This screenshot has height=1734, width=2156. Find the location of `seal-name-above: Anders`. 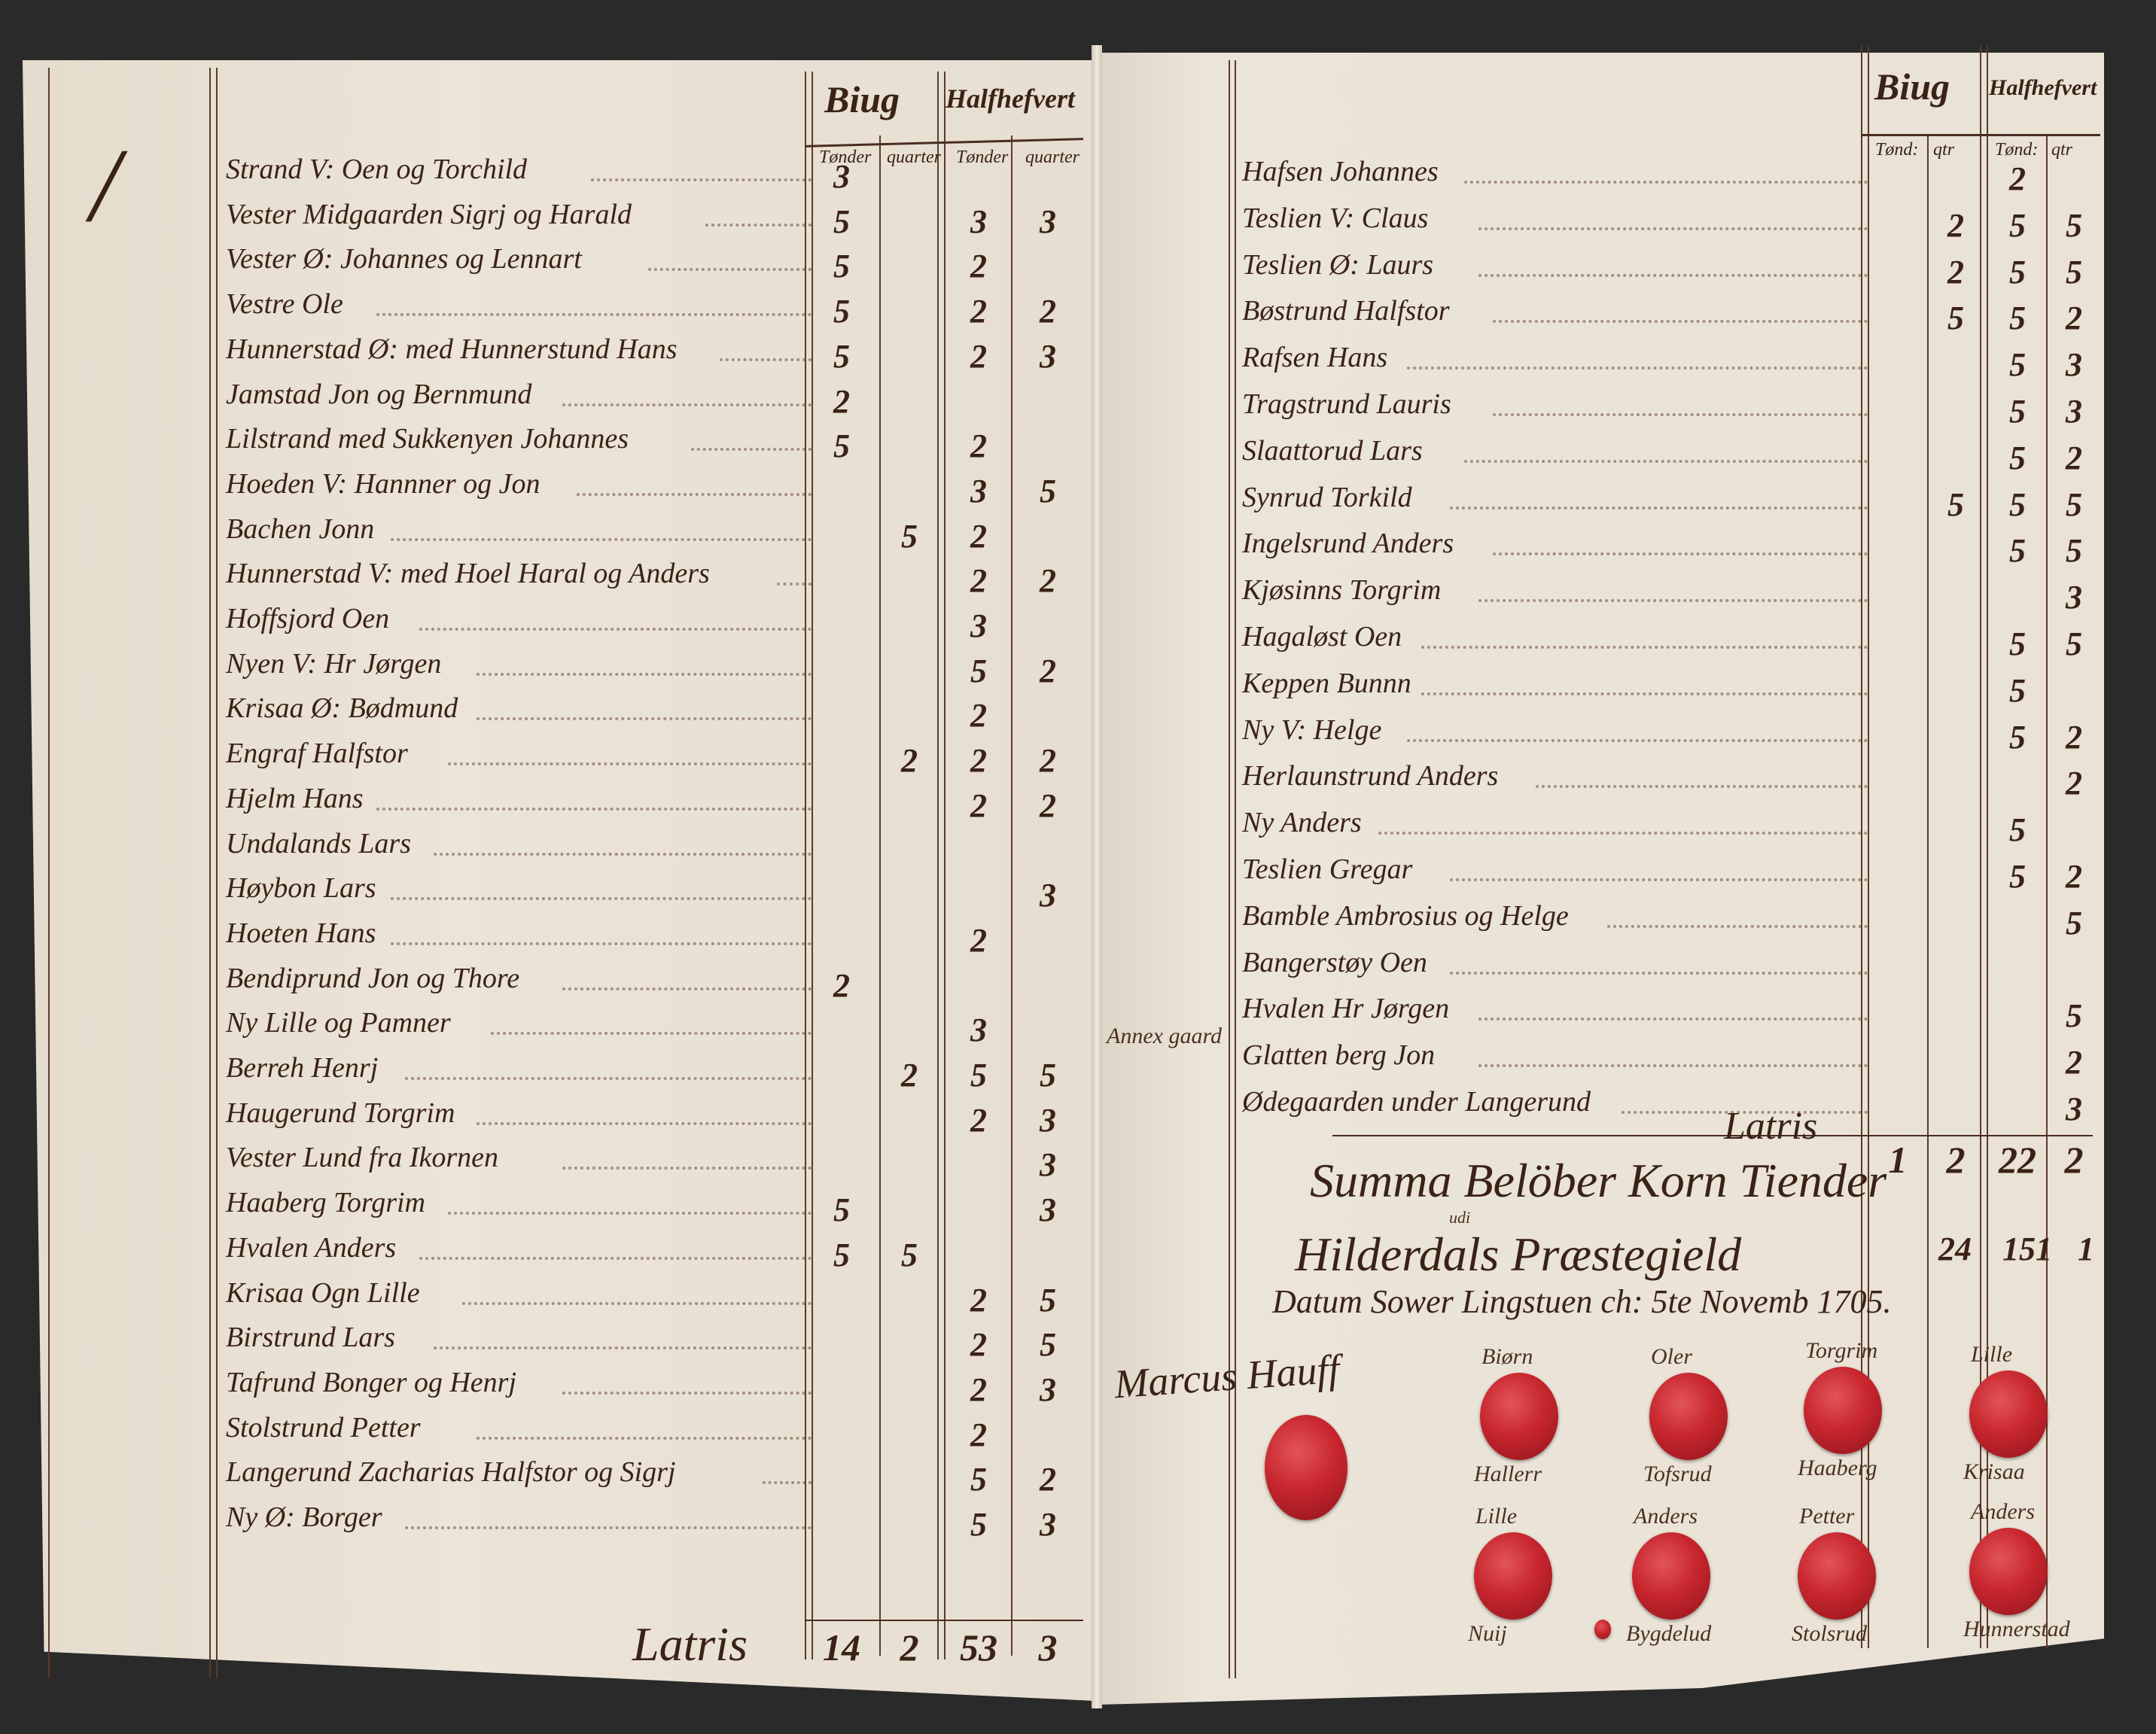

seal-name-above: Anders is located at coordinates (2003, 1511).